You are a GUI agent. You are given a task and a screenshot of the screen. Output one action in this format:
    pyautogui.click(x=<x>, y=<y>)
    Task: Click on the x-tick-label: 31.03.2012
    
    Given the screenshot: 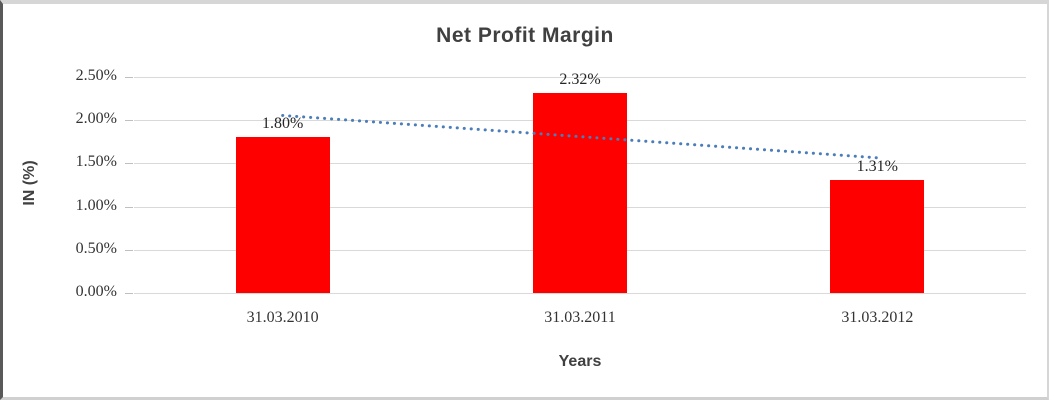 What is the action you would take?
    pyautogui.click(x=877, y=317)
    